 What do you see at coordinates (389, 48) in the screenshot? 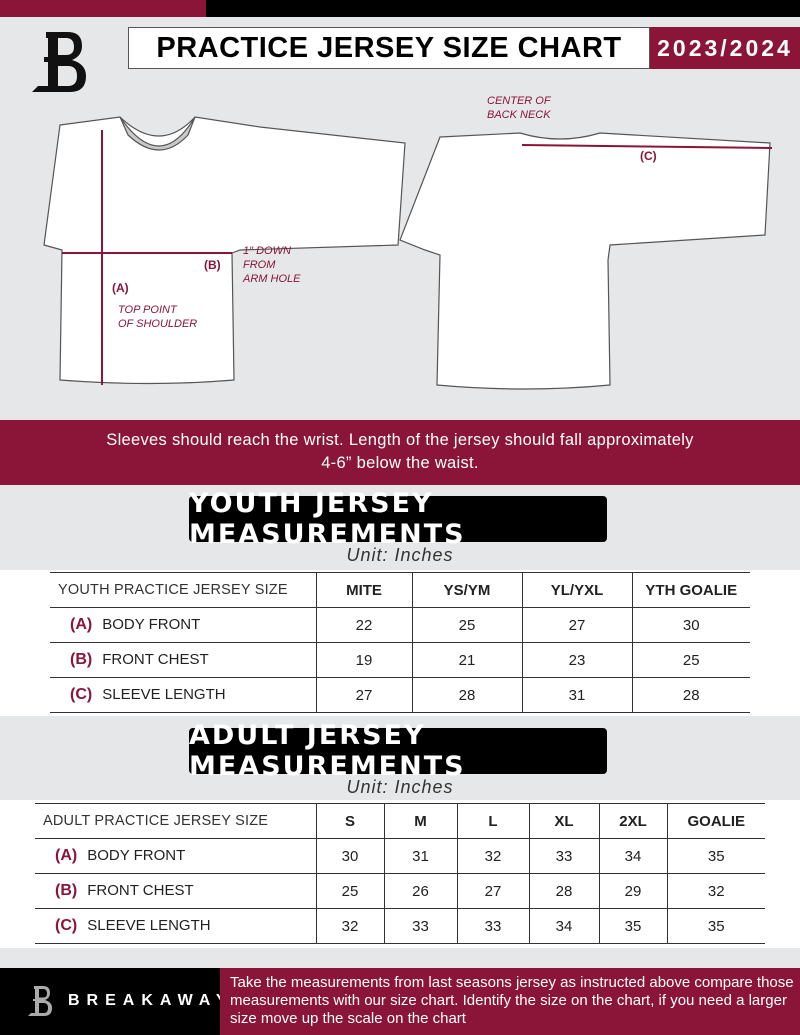
I see `page-title: PRACTICE JERSEY SIZE CHART` at bounding box center [389, 48].